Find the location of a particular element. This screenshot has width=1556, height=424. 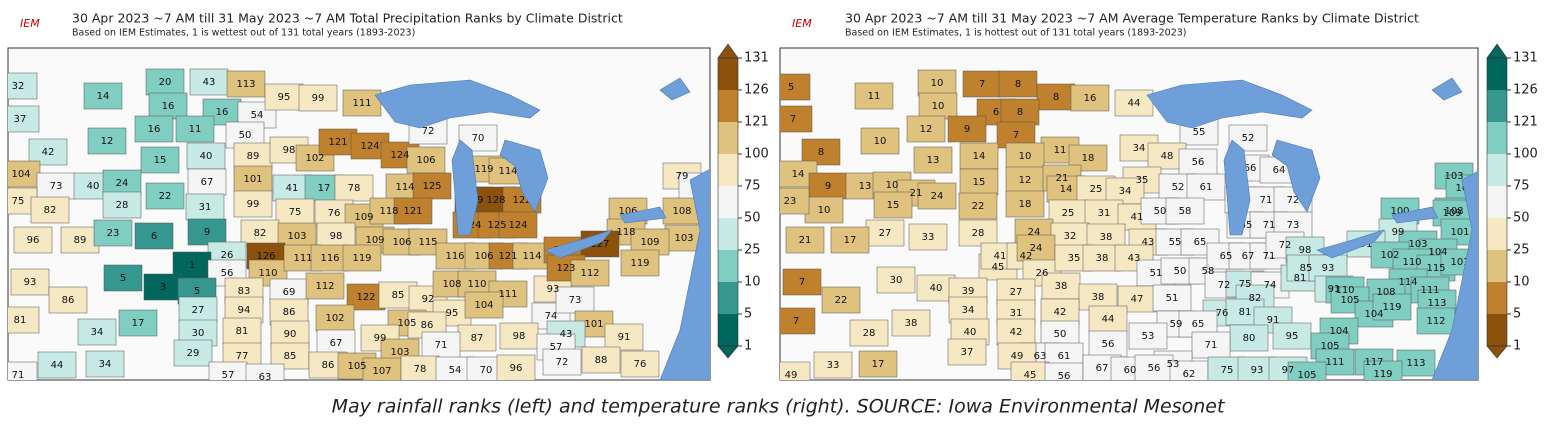

district-rank: 112 is located at coordinates (1435, 321).